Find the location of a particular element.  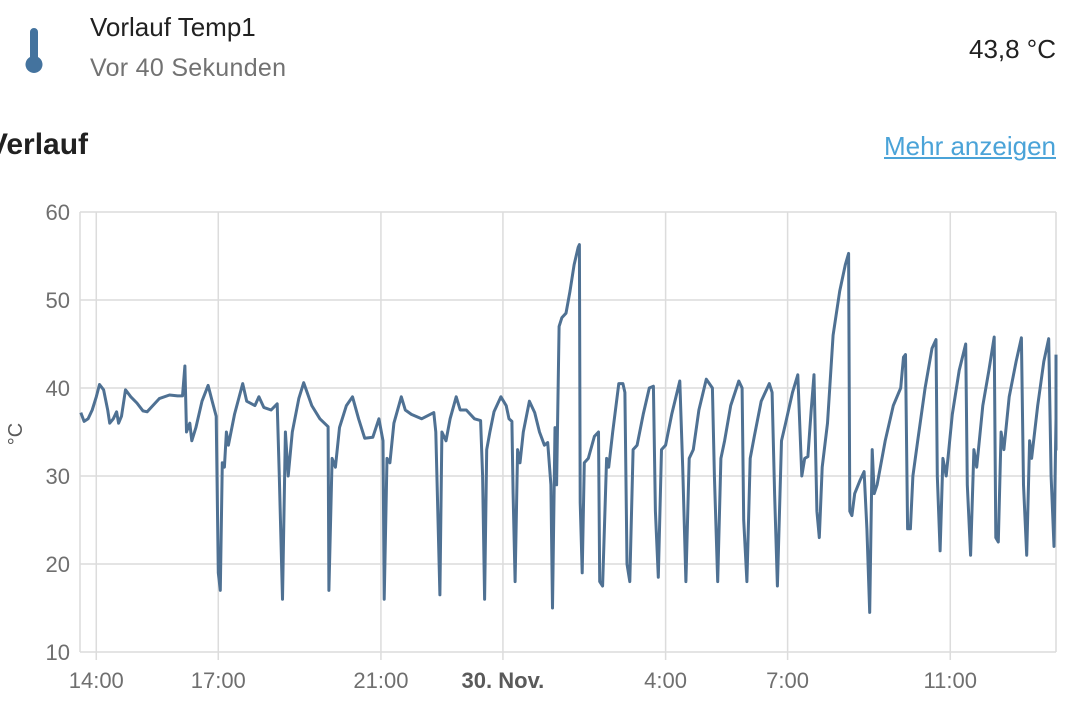

x-tick-label: 14:00 is located at coordinates (96, 680).